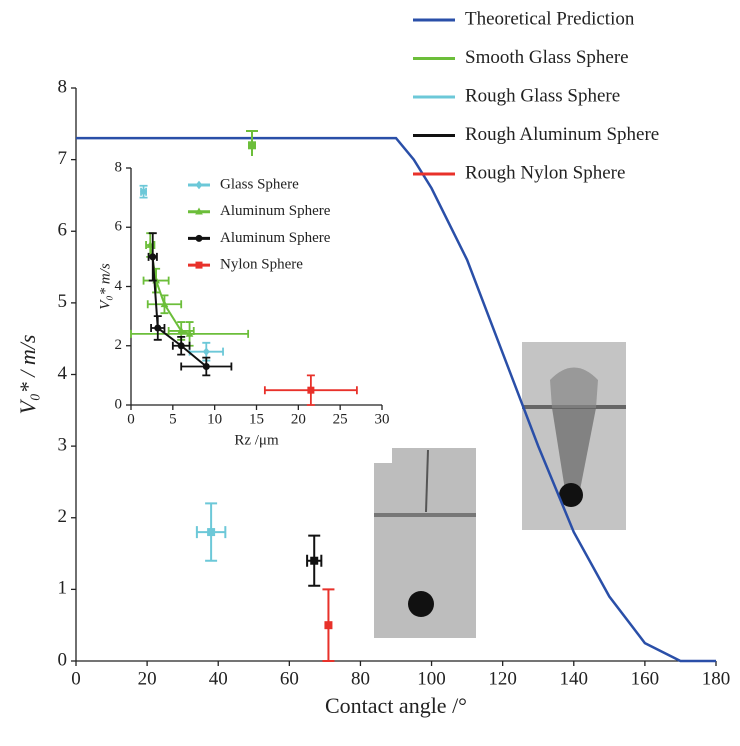  Describe the element at coordinates (261, 265) in the screenshot. I see `legend-label: Nylon Sphere` at that location.